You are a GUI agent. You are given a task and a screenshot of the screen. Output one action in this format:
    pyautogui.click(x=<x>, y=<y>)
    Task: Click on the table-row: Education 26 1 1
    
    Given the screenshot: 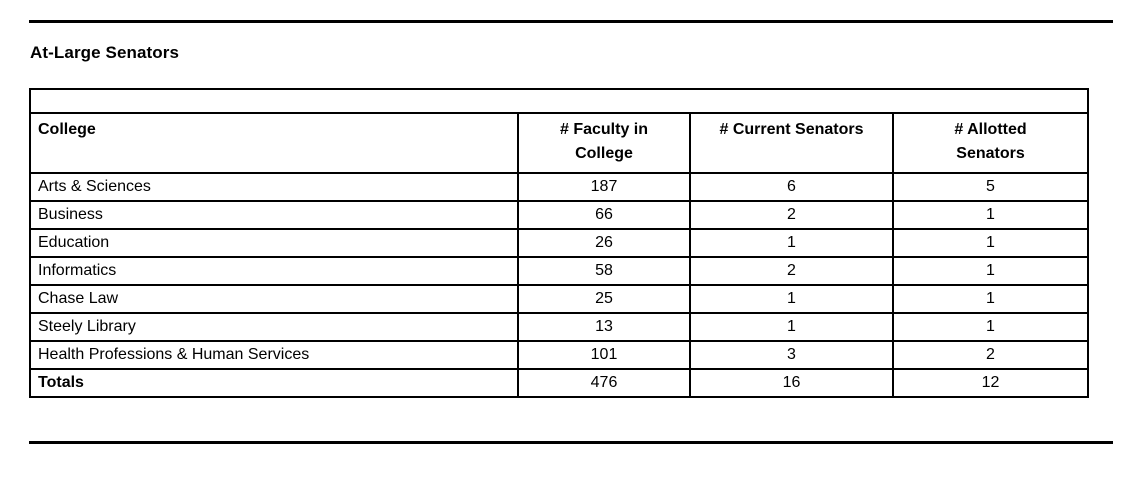 What is the action you would take?
    pyautogui.click(x=559, y=243)
    